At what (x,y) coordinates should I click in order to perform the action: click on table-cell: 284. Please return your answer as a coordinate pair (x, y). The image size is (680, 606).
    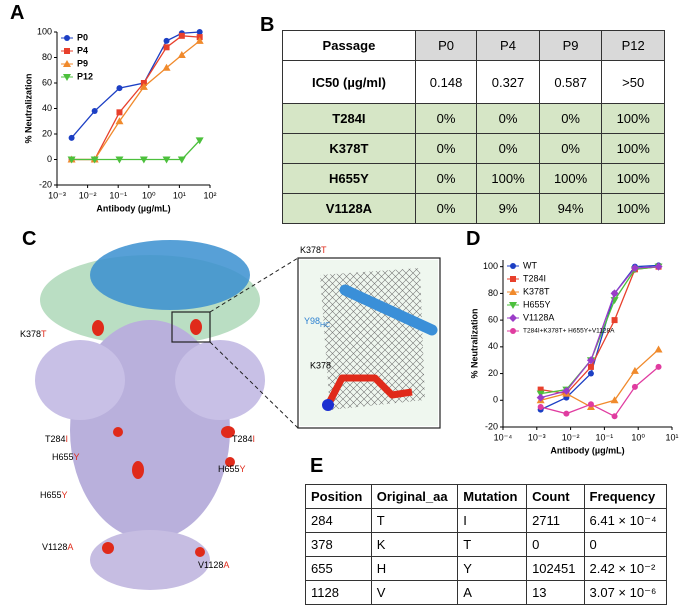
    Looking at the image, I should click on (338, 520).